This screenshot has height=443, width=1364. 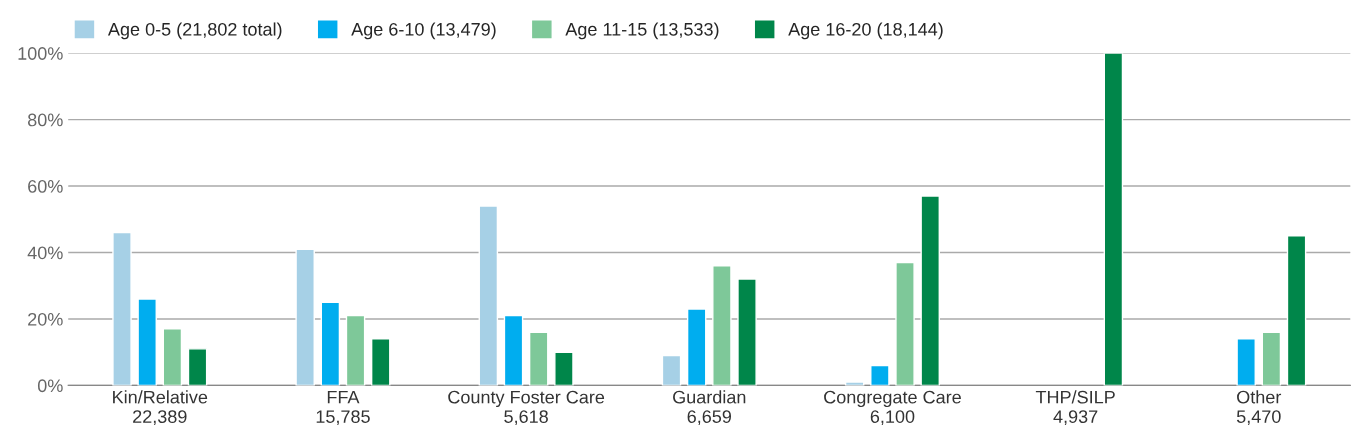 I want to click on x-tick-label: Other 5,470, so click(x=1259, y=408).